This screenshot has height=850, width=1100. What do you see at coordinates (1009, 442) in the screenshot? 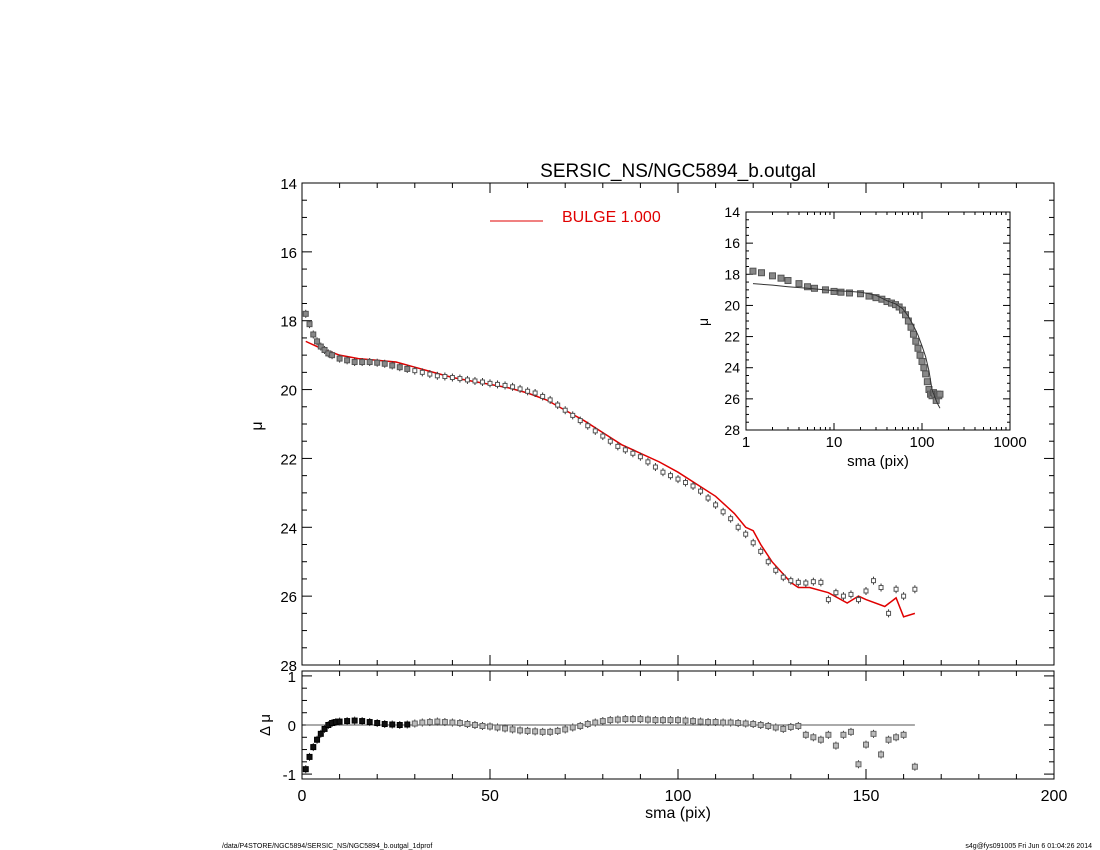
I see `inset-x-tick-label: 1000` at bounding box center [1009, 442].